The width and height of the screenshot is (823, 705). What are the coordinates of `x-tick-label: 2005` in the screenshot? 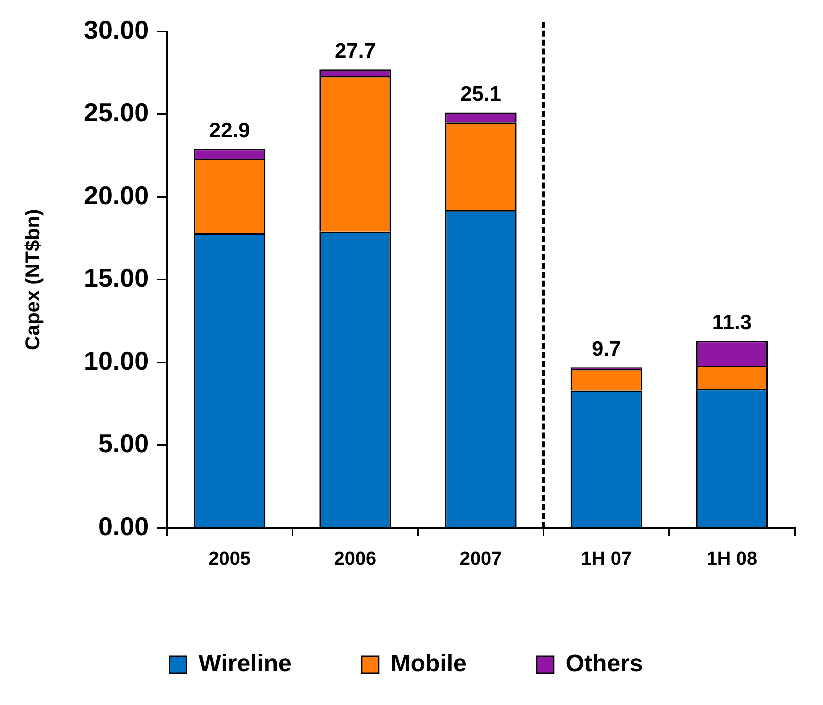 It's located at (230, 559).